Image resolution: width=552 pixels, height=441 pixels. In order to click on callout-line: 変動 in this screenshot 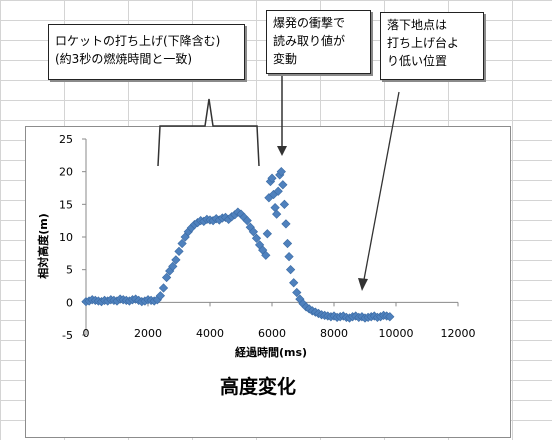, I will do `click(285, 59)`.